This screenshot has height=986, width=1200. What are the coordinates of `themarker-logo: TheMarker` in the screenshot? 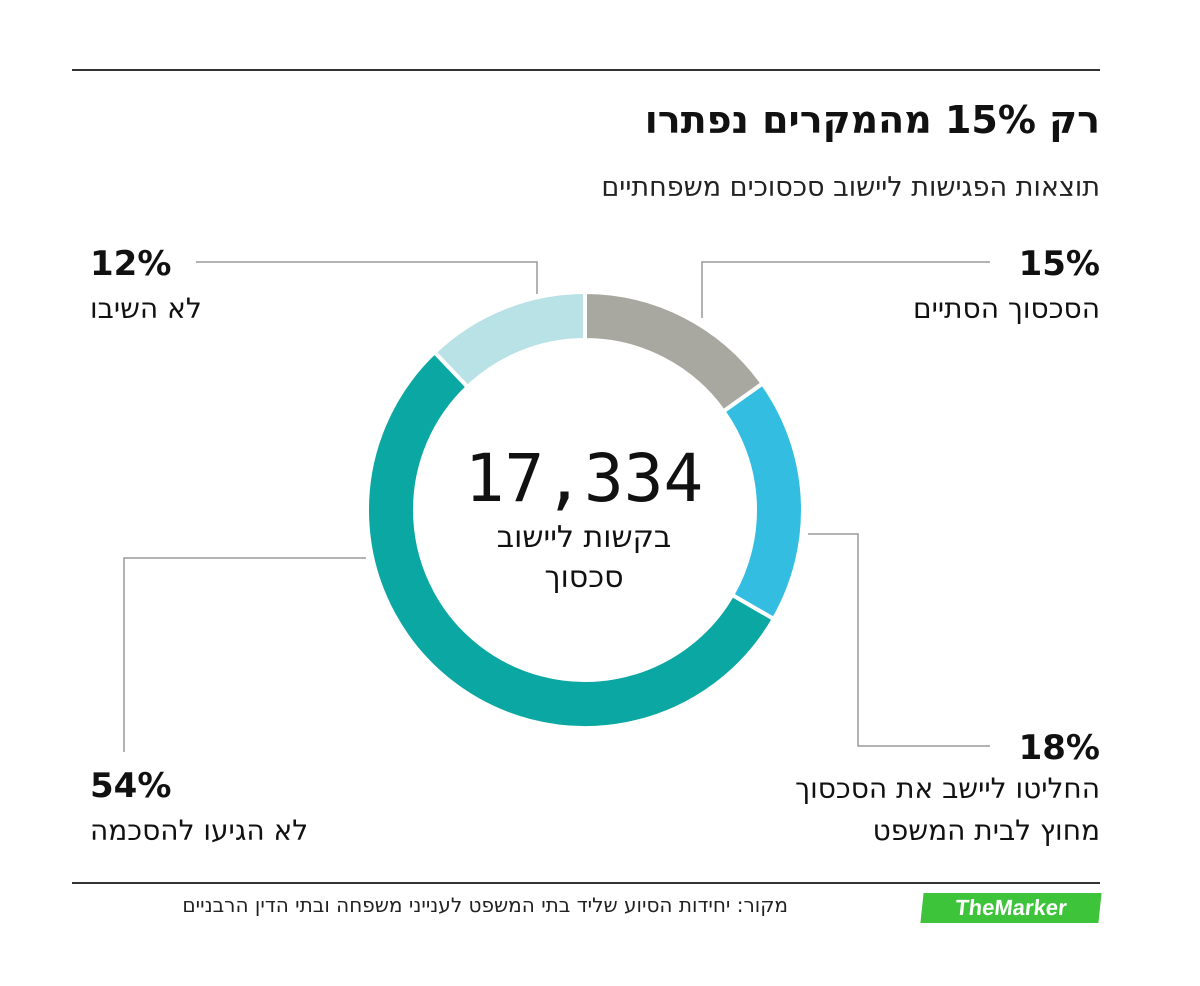 It's located at (1011, 908).